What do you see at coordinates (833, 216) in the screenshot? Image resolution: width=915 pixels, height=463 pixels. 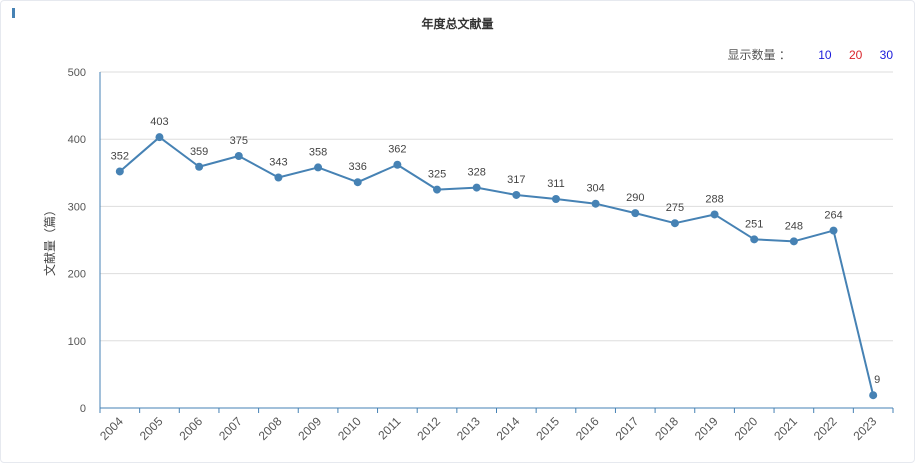 I see `data-label: 264` at bounding box center [833, 216].